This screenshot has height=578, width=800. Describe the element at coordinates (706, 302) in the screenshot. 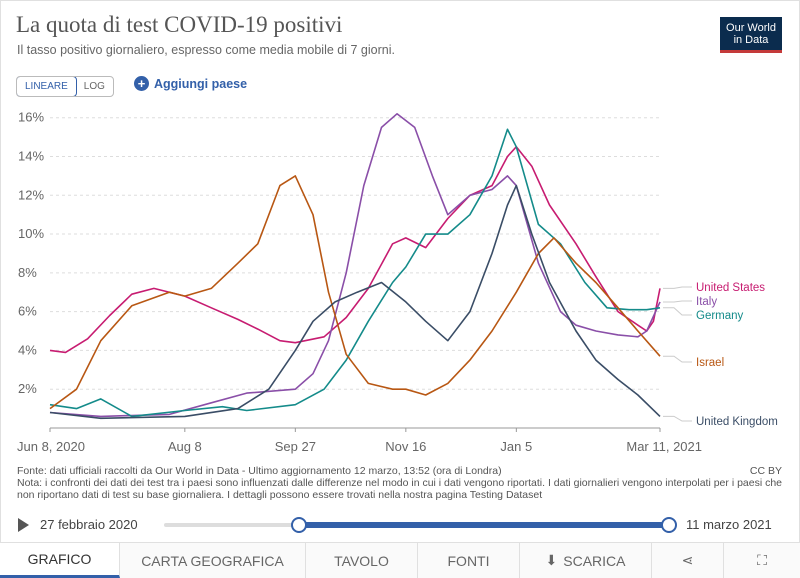

I see `legend-label-italy: Italy` at that location.